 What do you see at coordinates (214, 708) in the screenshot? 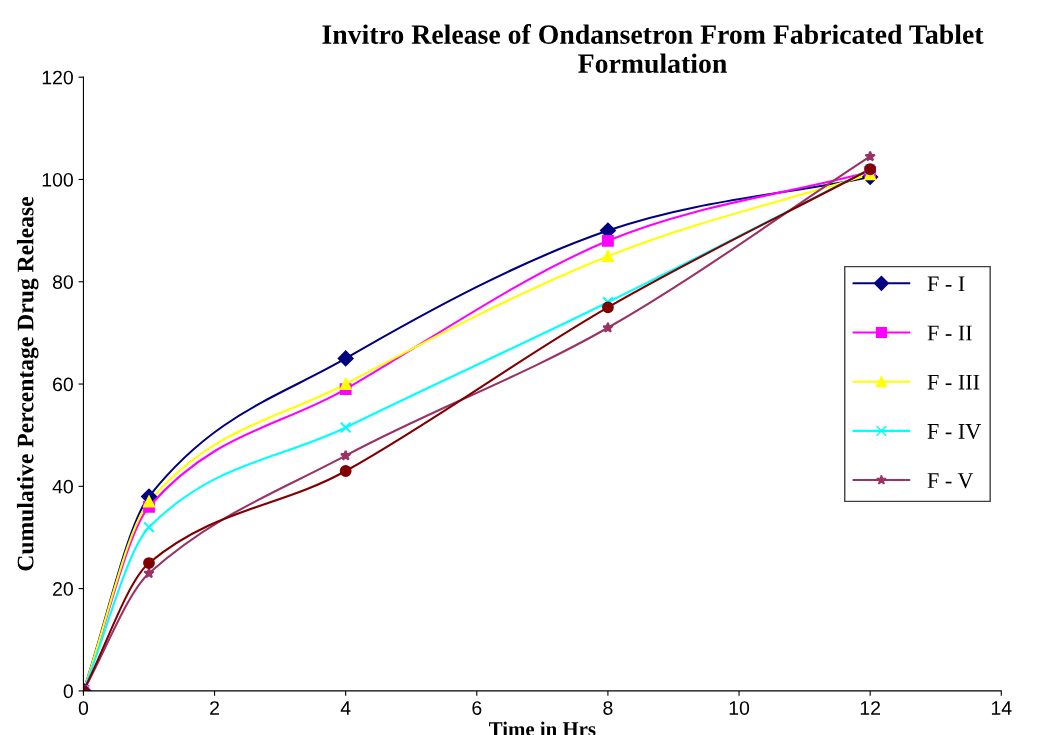
I see `x-tick-label: 2` at bounding box center [214, 708].